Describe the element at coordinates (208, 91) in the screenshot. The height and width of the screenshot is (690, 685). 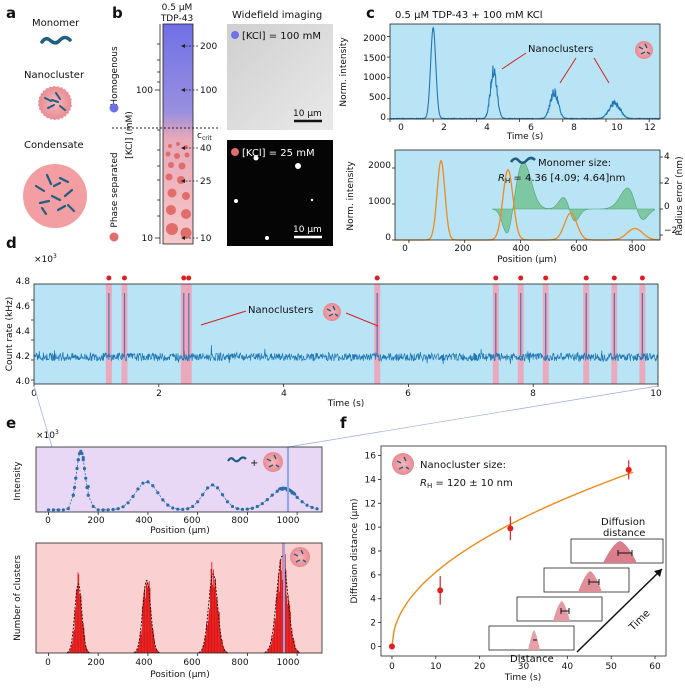
I see `b-arrow-100: 100` at that location.